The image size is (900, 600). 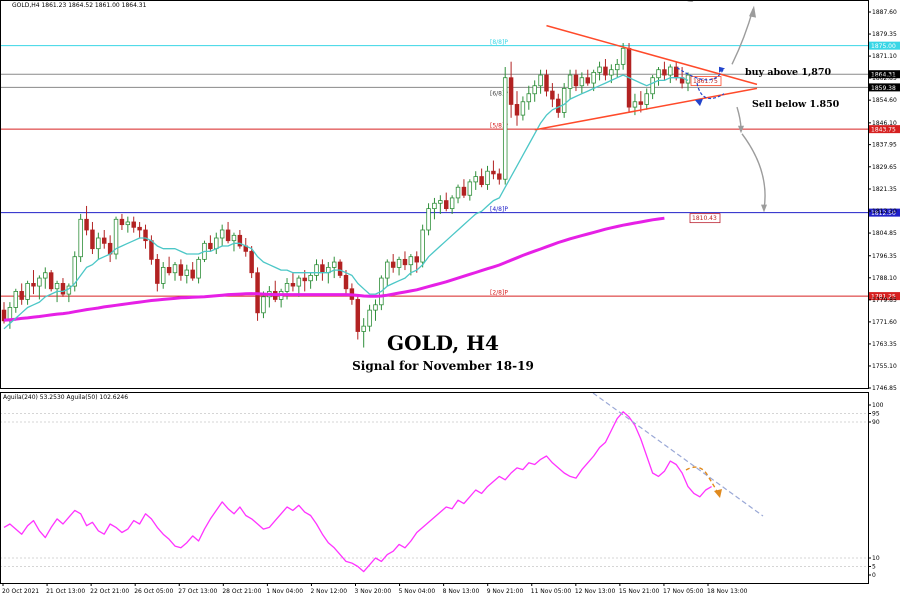 I want to click on murrey-level-label: [6/8]P, so click(x=499, y=94).